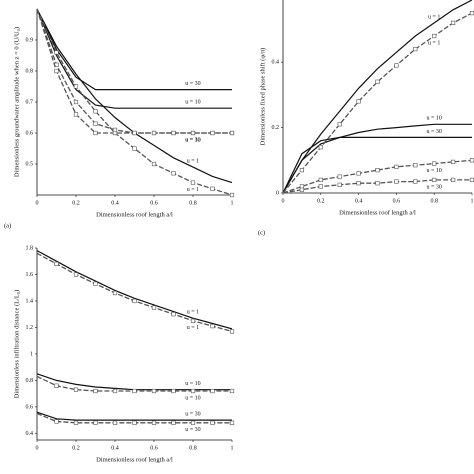  I want to click on y-tick-label: 0.6, so click(30, 133).